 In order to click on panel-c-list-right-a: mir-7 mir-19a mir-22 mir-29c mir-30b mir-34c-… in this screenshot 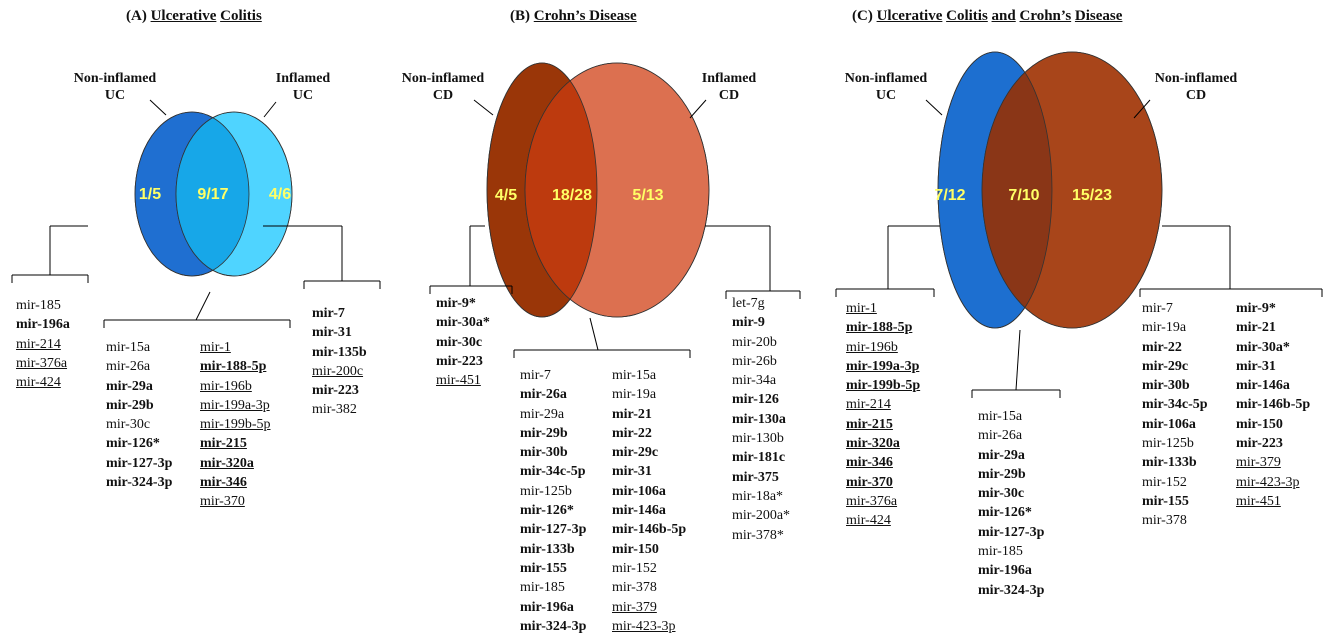, I will do `click(1175, 415)`.